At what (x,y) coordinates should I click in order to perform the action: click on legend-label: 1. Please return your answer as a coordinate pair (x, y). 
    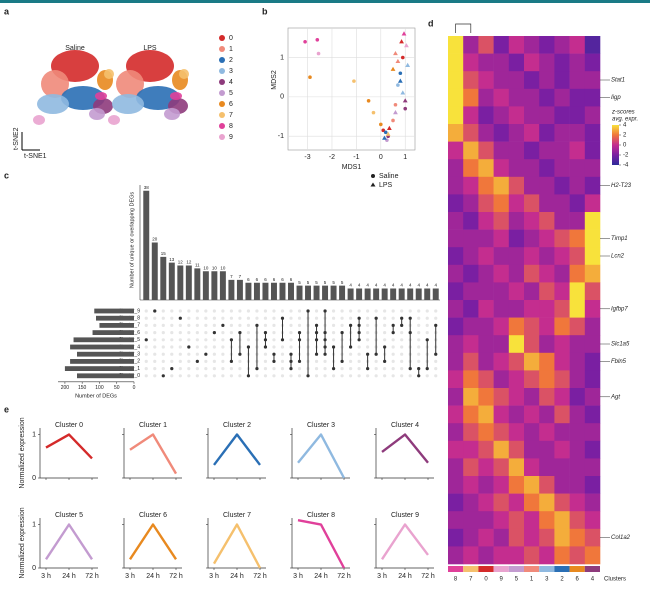
    Looking at the image, I should click on (231, 49).